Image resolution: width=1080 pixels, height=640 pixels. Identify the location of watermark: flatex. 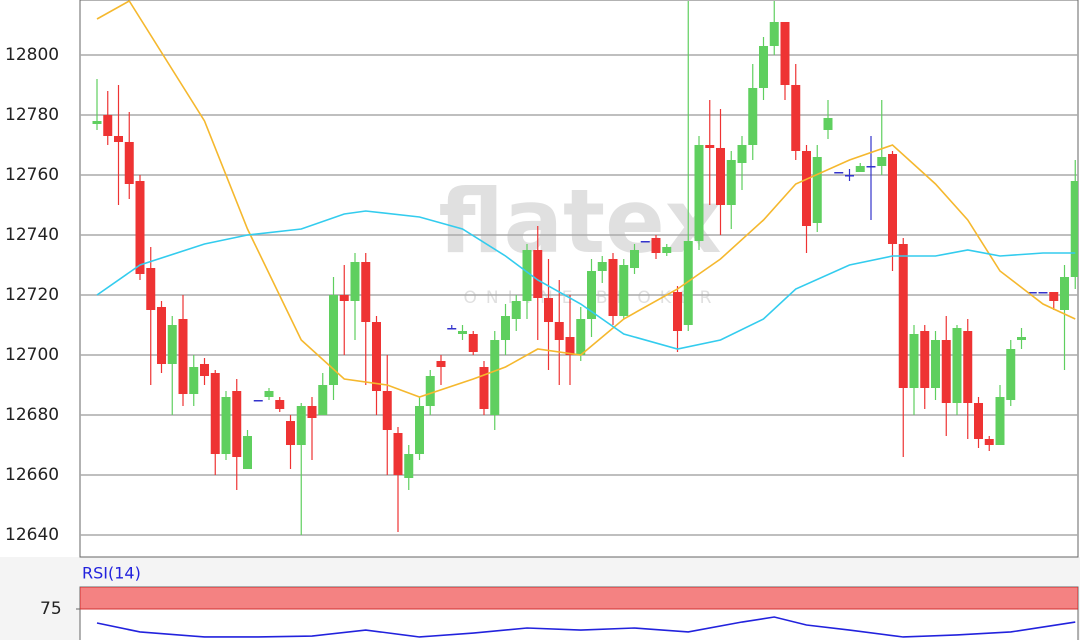
(579, 221).